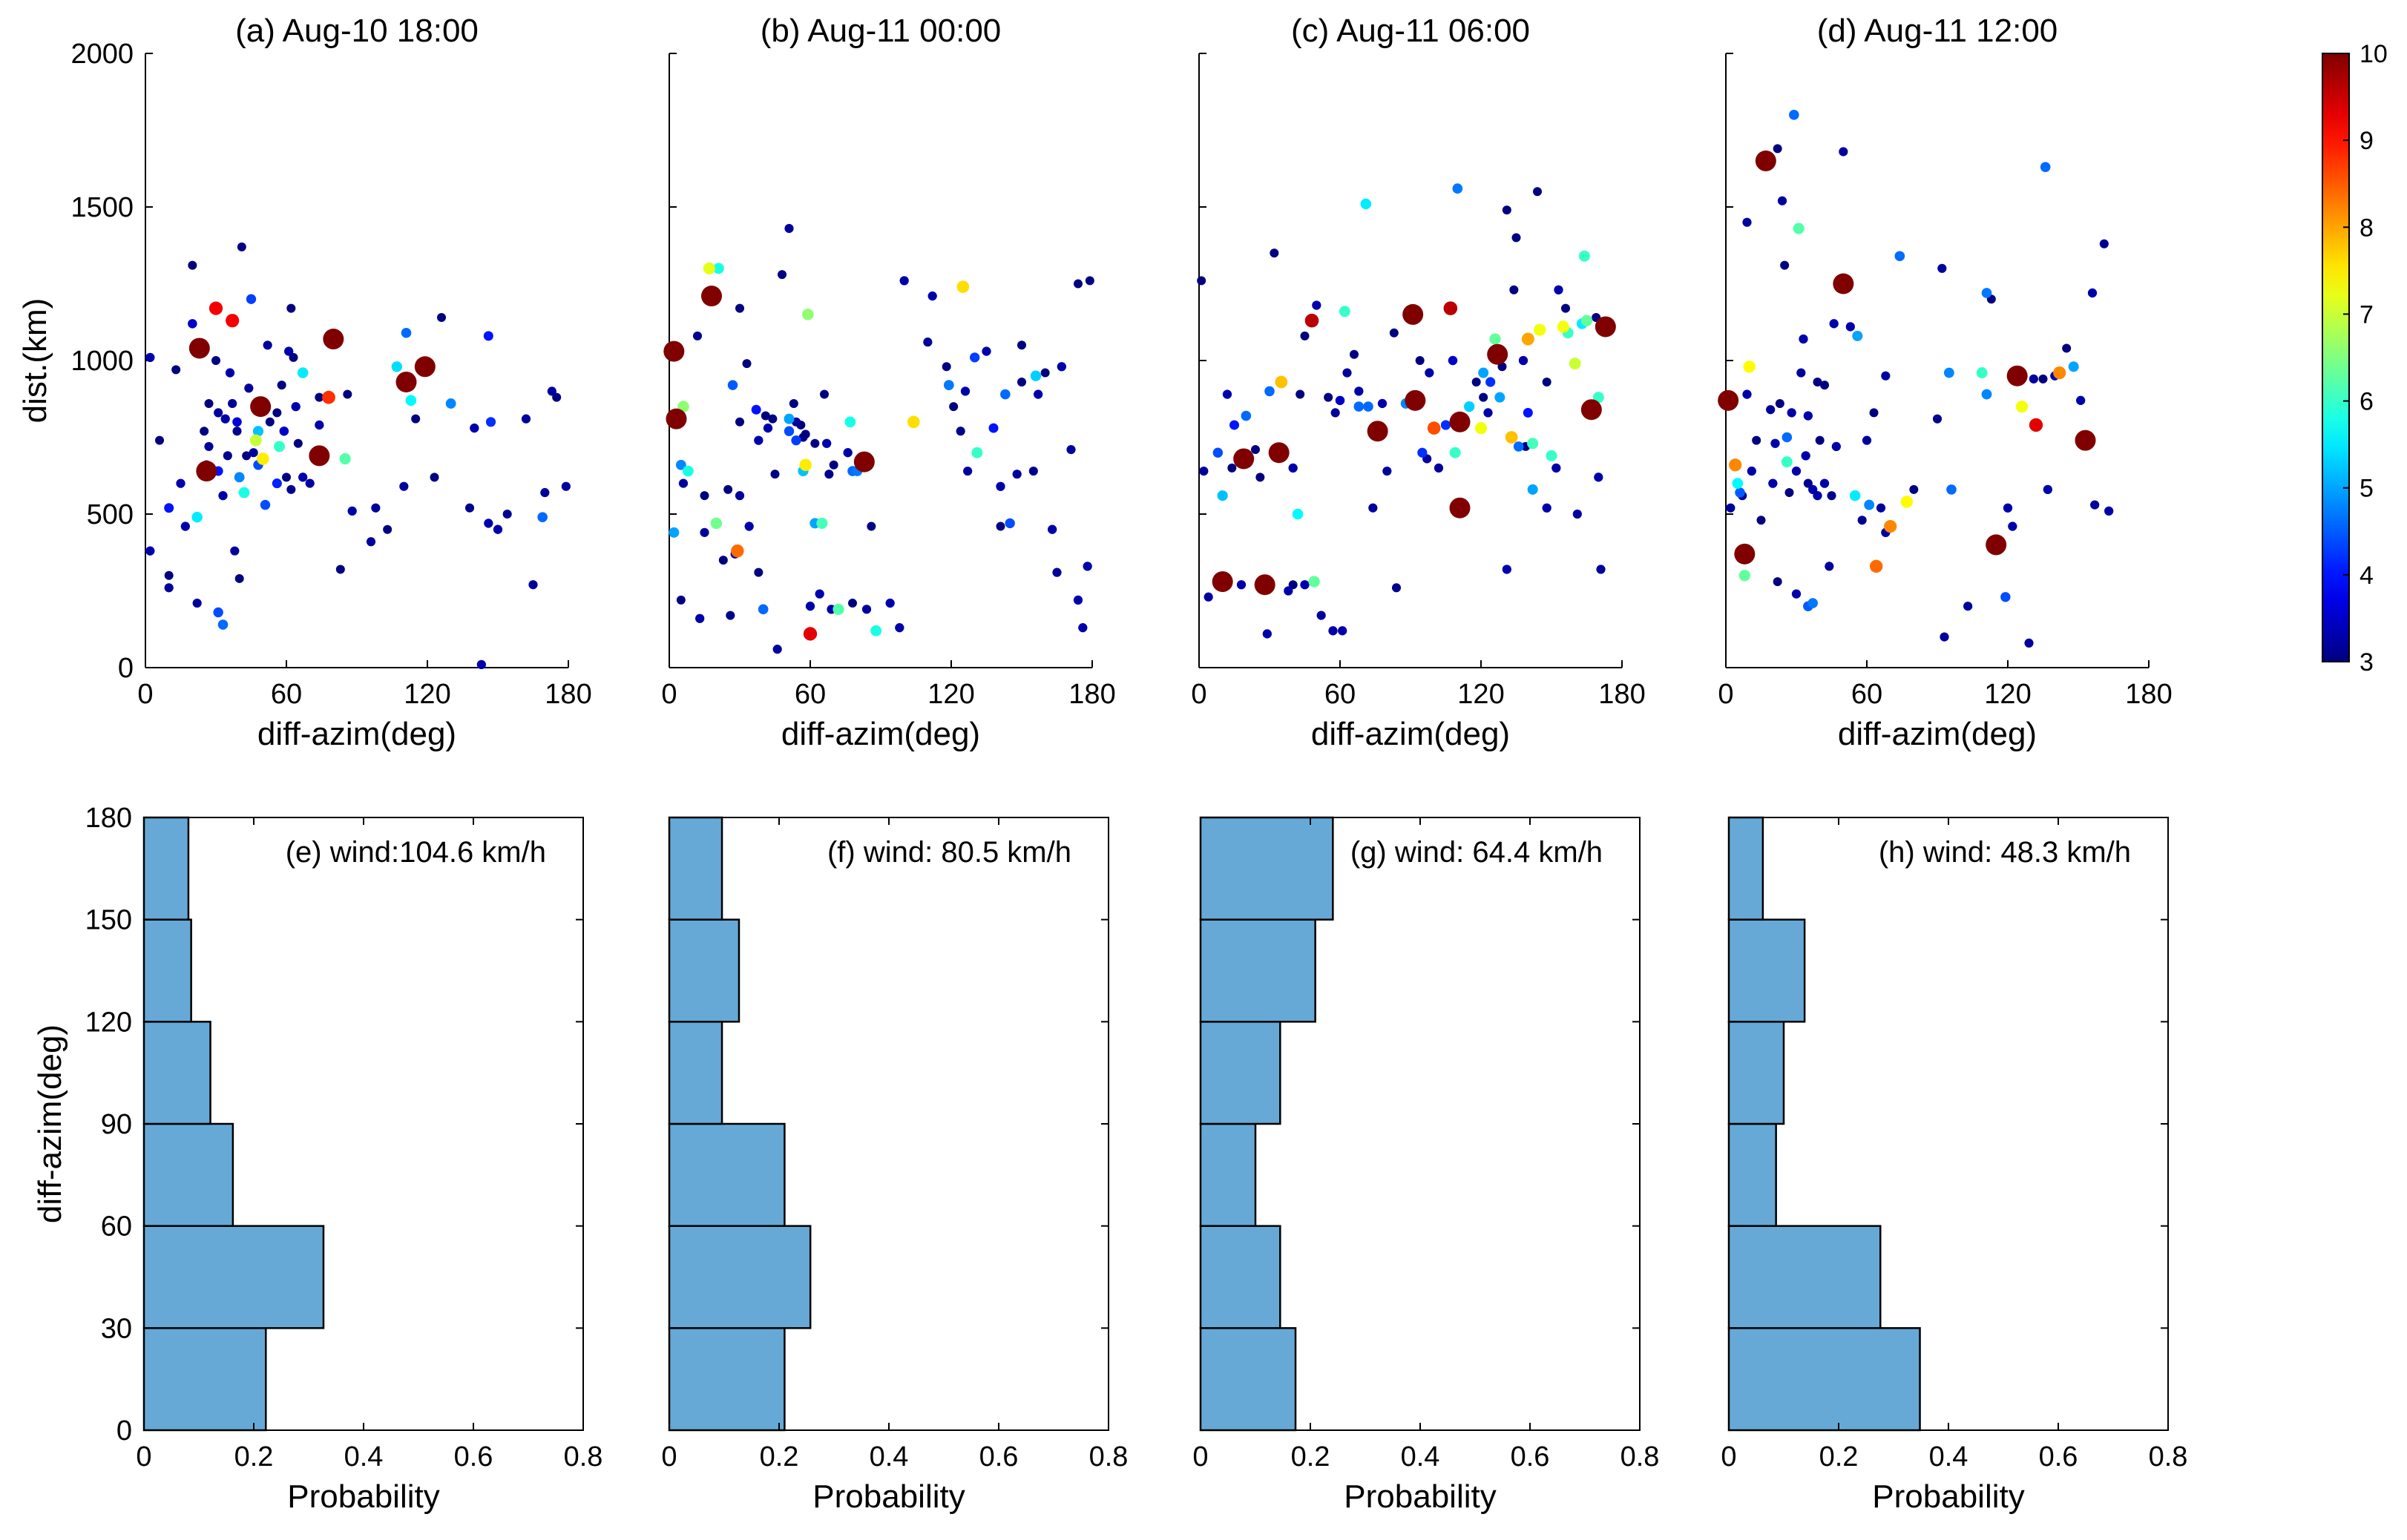  Describe the element at coordinates (888, 382) in the screenshot. I see `scatter-panel-1: 0 60 120 180 (b) Aug-11 00:00 diff-azim(deg)` at that location.